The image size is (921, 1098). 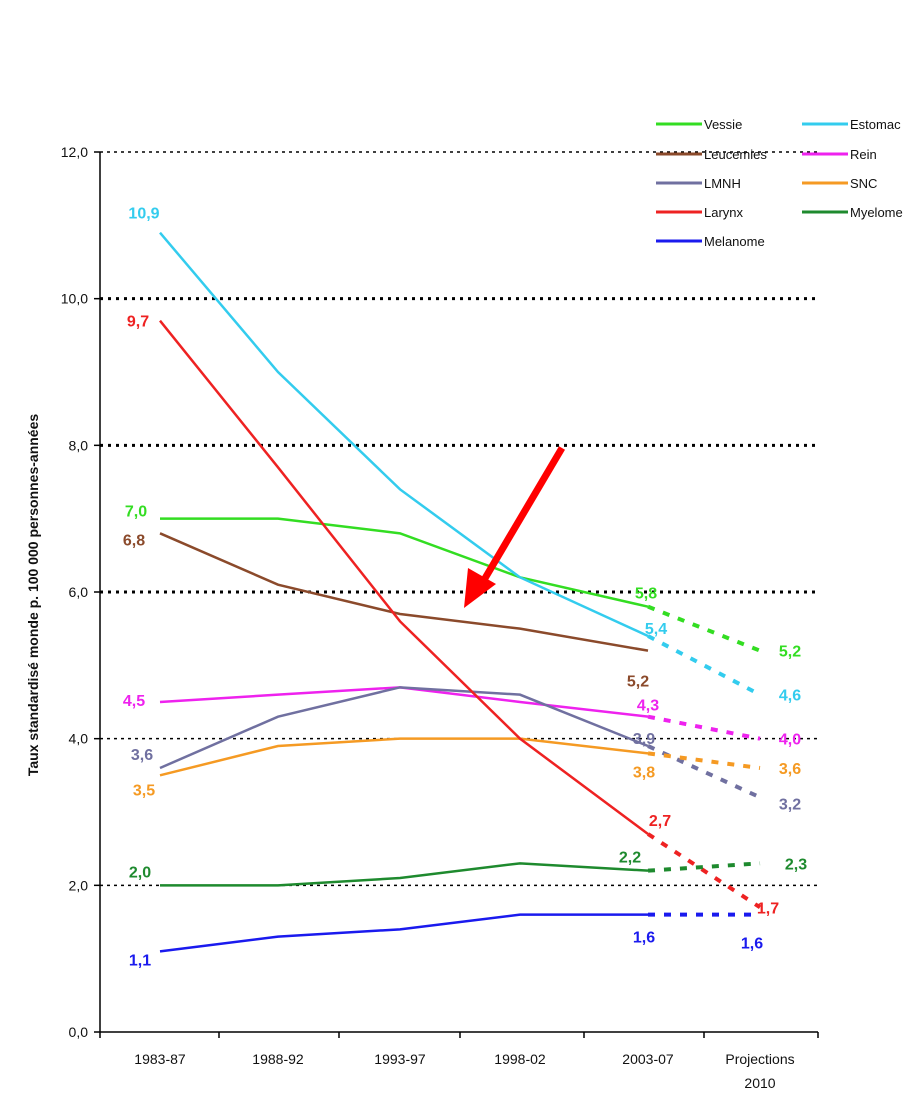 What do you see at coordinates (480, 588) in the screenshot?
I see `red-arrow-head` at bounding box center [480, 588].